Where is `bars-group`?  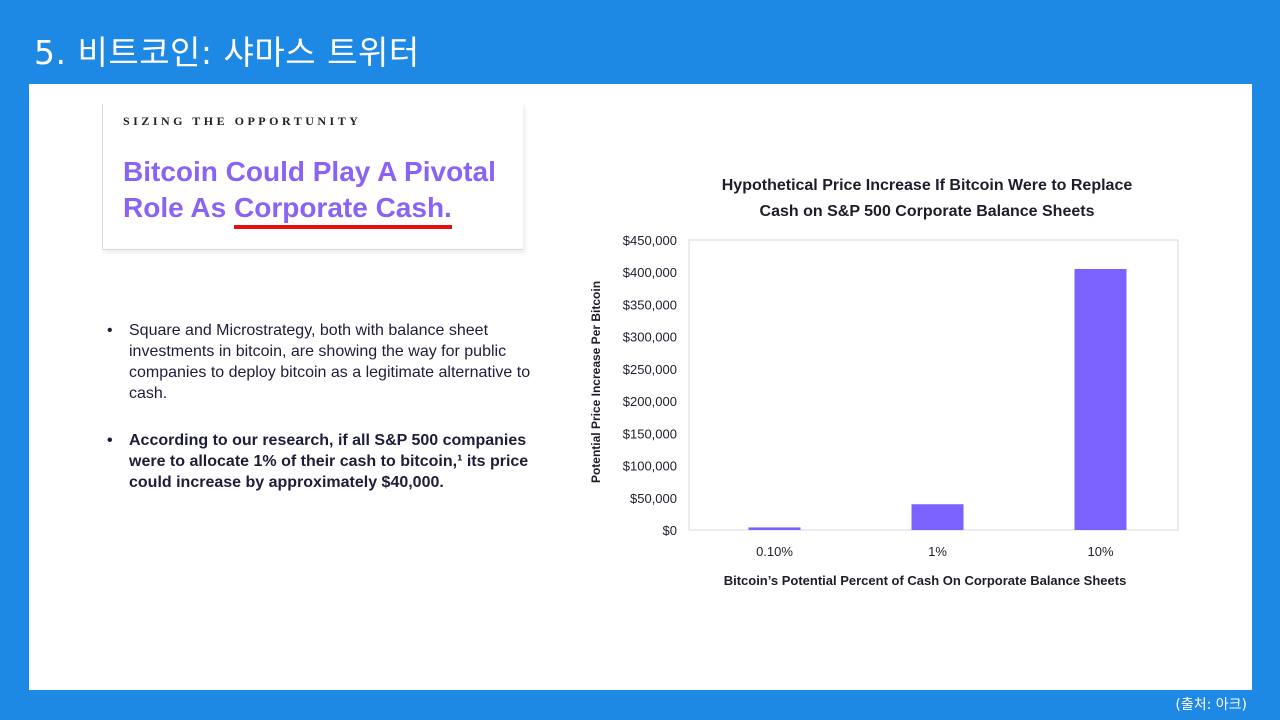
bars-group is located at coordinates (937, 399).